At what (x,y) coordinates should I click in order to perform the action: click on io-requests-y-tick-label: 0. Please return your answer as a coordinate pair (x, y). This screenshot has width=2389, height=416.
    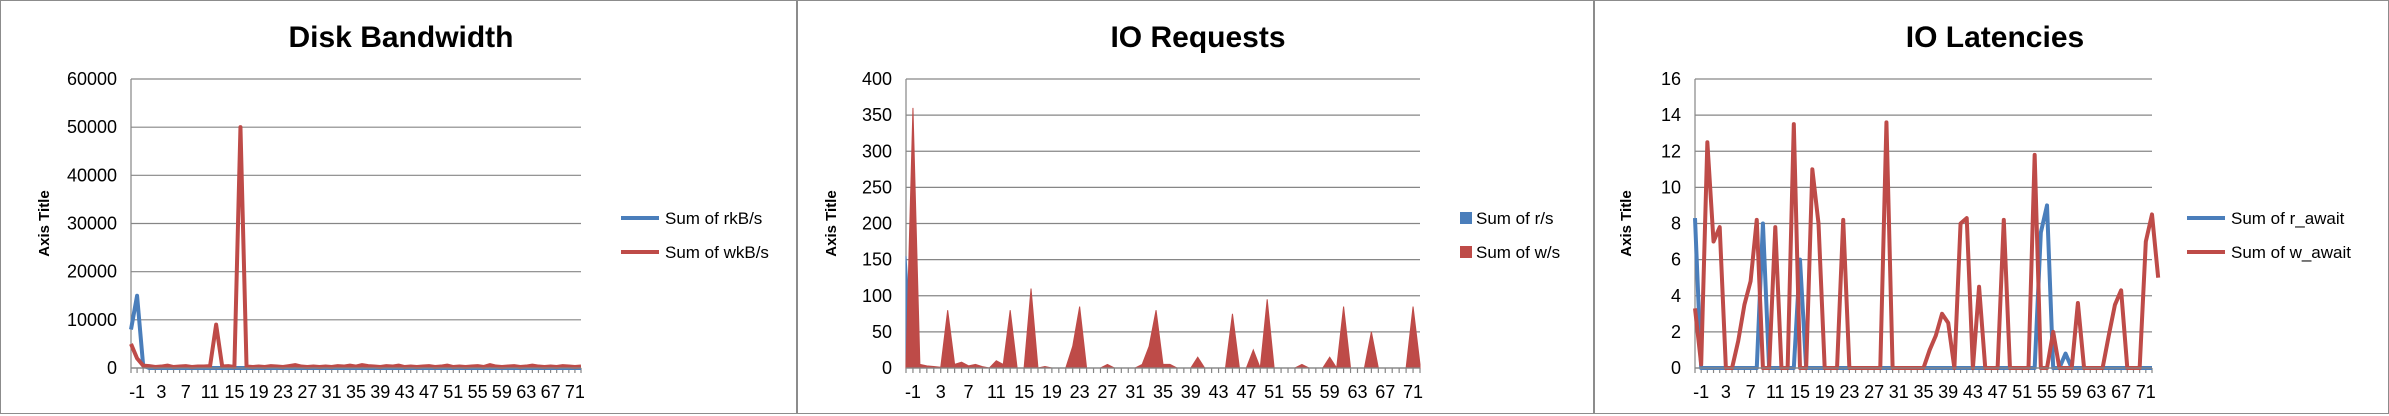
    Looking at the image, I should click on (887, 368).